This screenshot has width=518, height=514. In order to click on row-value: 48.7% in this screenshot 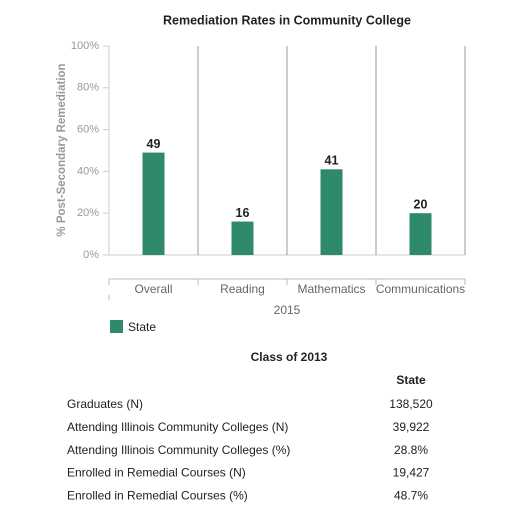, I will do `click(411, 495)`.